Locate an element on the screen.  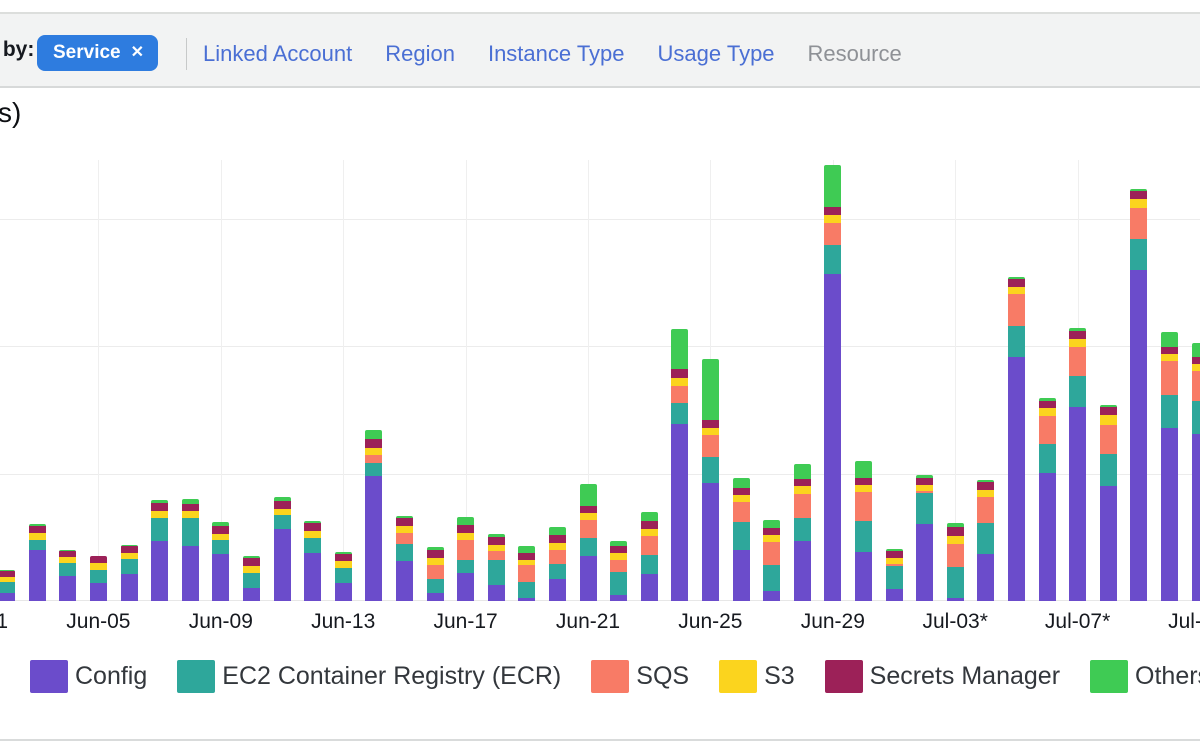
legend-item-secrets-manager: Secrets Manager is located at coordinates (942, 676).